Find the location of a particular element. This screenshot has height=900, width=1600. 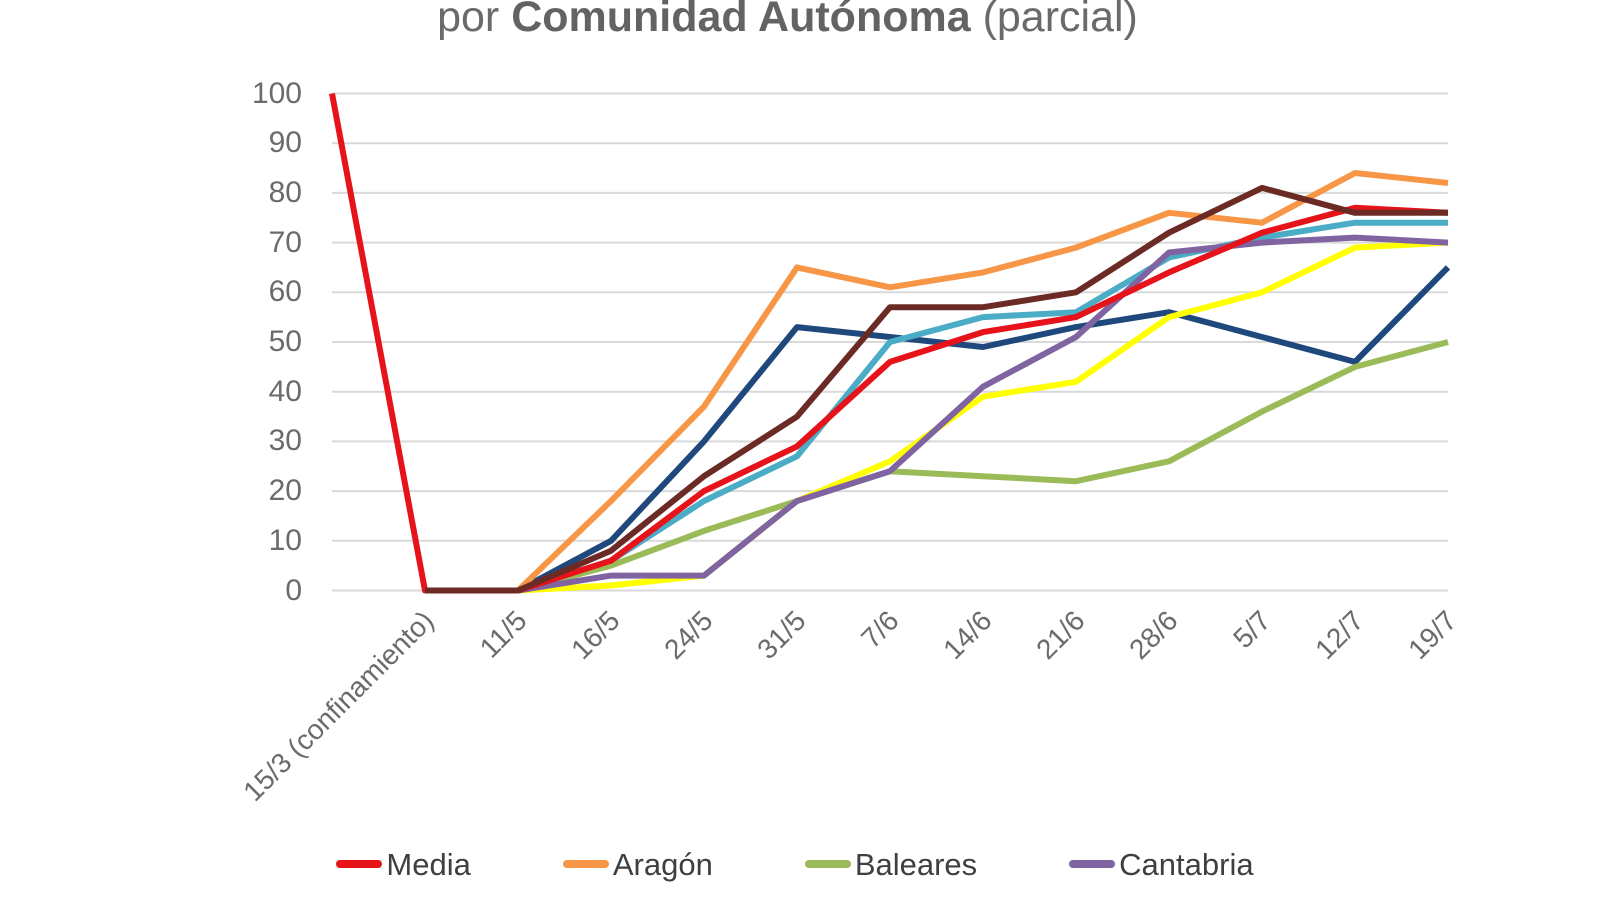

title-suffix: (parcial) is located at coordinates (1054, 20).